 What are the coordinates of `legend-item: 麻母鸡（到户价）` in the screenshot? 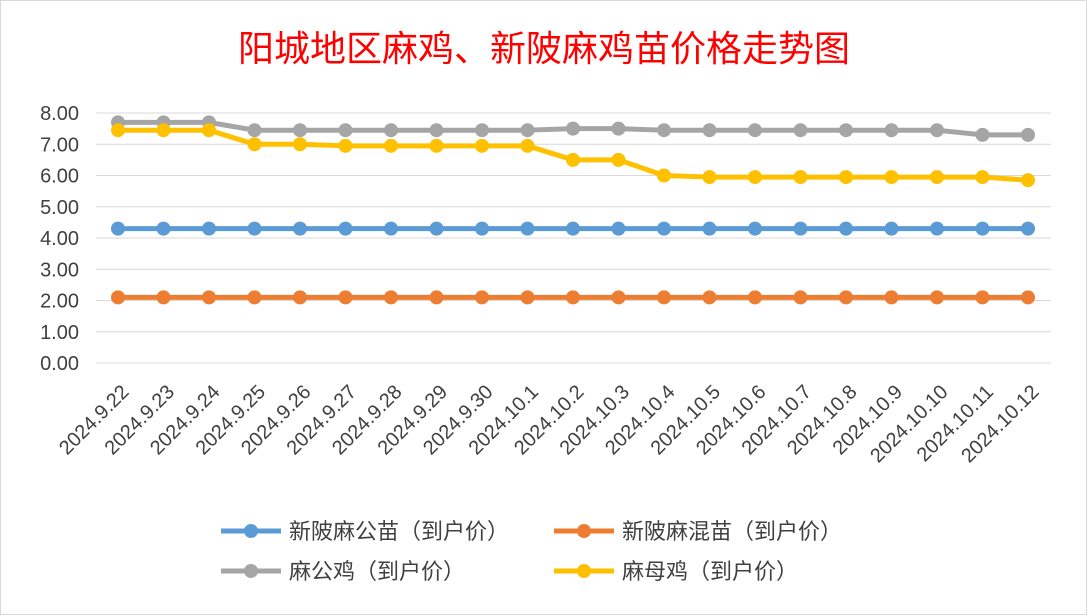 It's located at (676, 572).